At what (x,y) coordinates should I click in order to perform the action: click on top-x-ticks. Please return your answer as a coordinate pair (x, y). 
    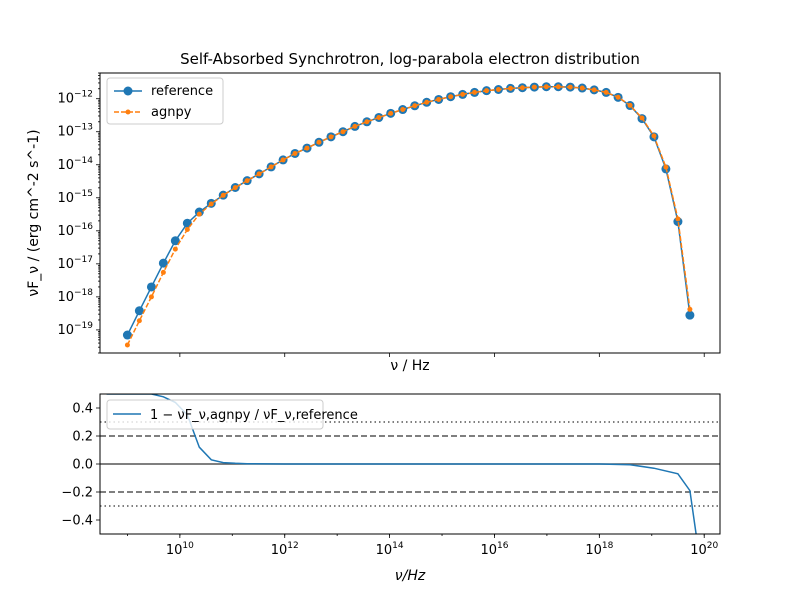
    Looking at the image, I should click on (442, 355).